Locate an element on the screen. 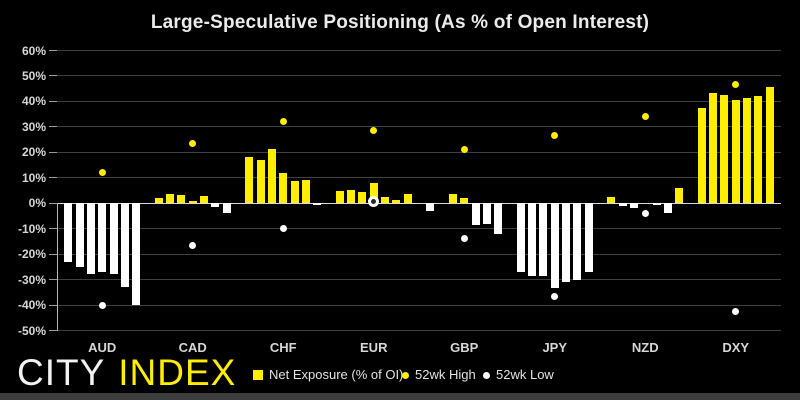  high-dot-CAD is located at coordinates (193, 144).